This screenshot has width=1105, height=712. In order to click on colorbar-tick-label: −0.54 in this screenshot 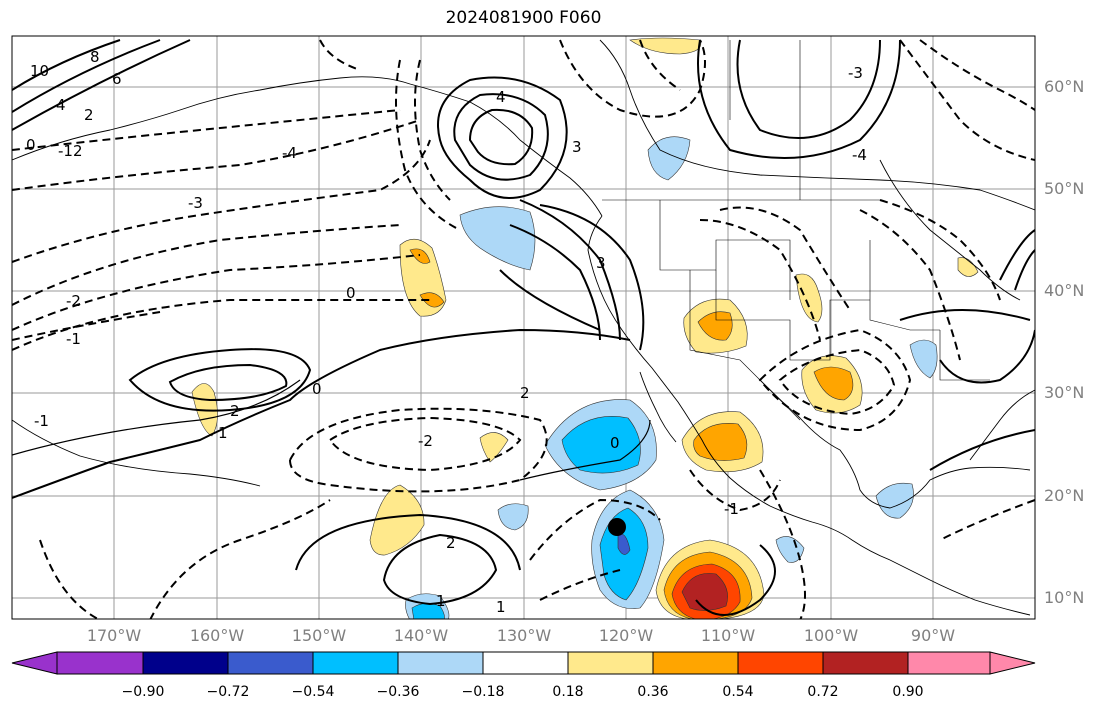, I will do `click(313, 692)`.